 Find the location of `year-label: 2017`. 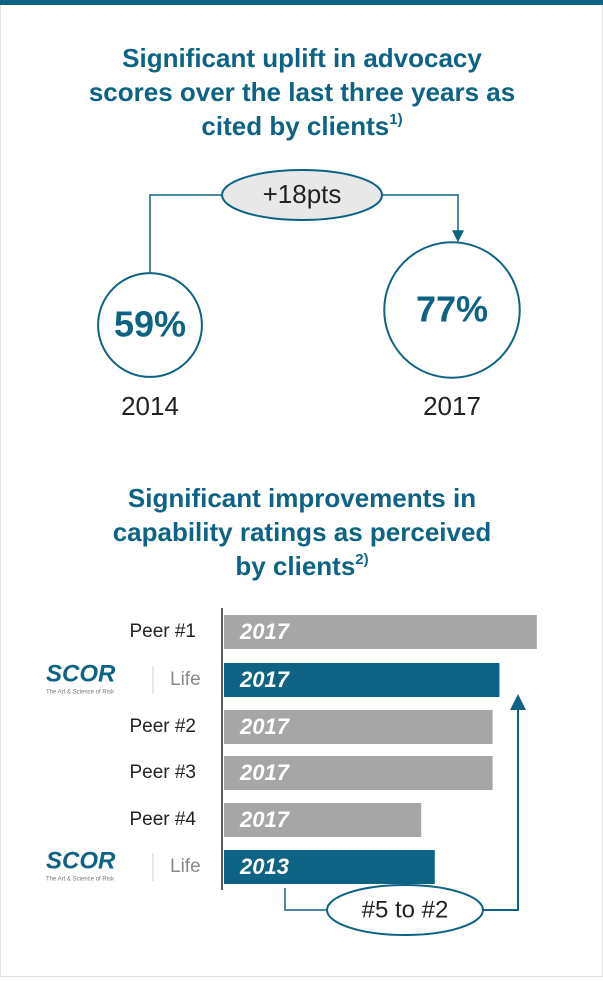

year-label: 2017 is located at coordinates (452, 406).